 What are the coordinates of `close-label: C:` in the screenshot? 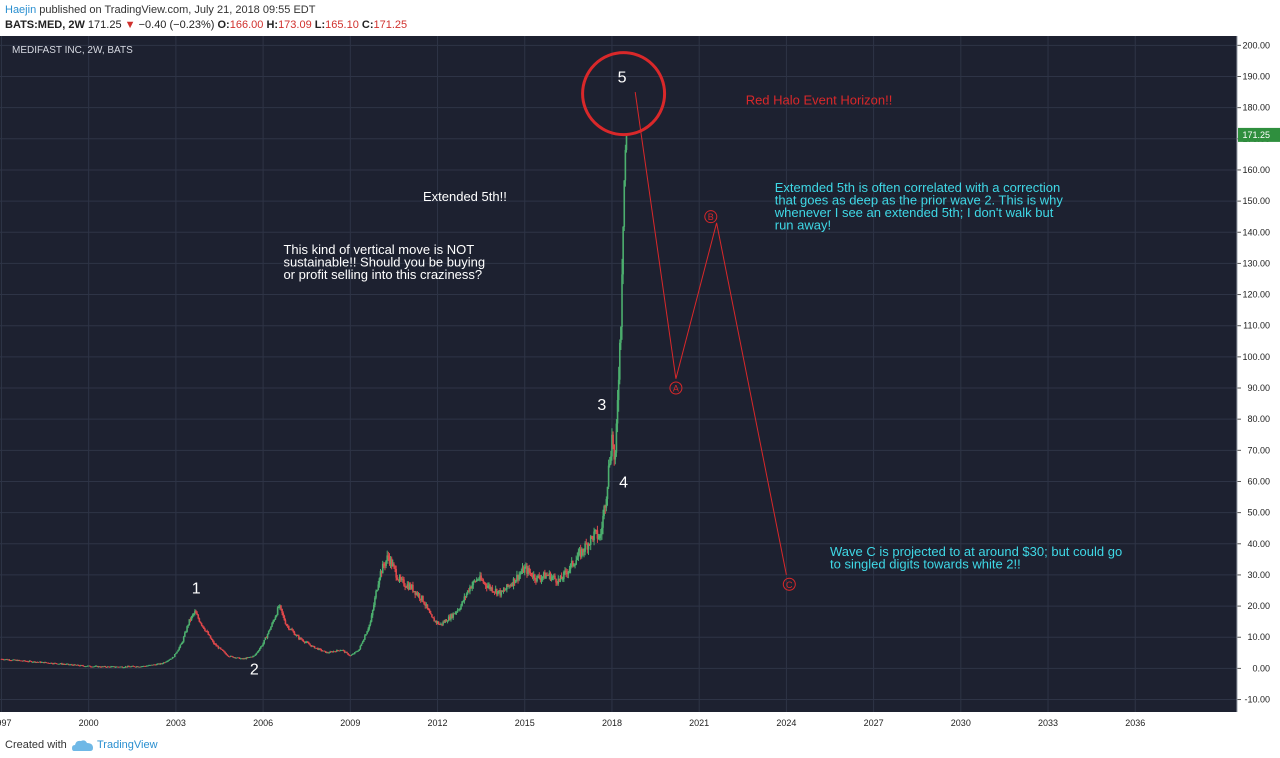 It's located at (367, 25).